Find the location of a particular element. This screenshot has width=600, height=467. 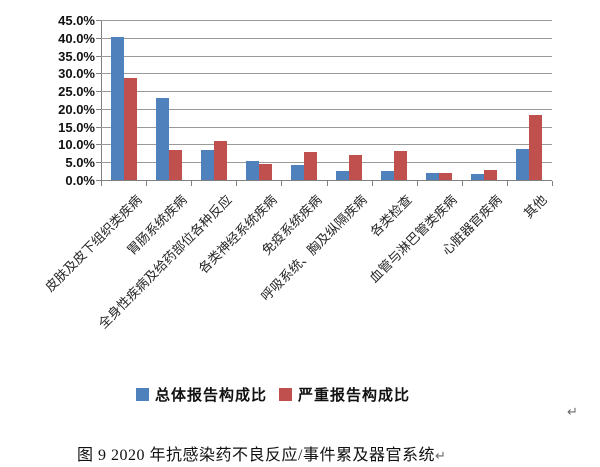

y-axis-tick-label: 20.0% is located at coordinates (76, 109).